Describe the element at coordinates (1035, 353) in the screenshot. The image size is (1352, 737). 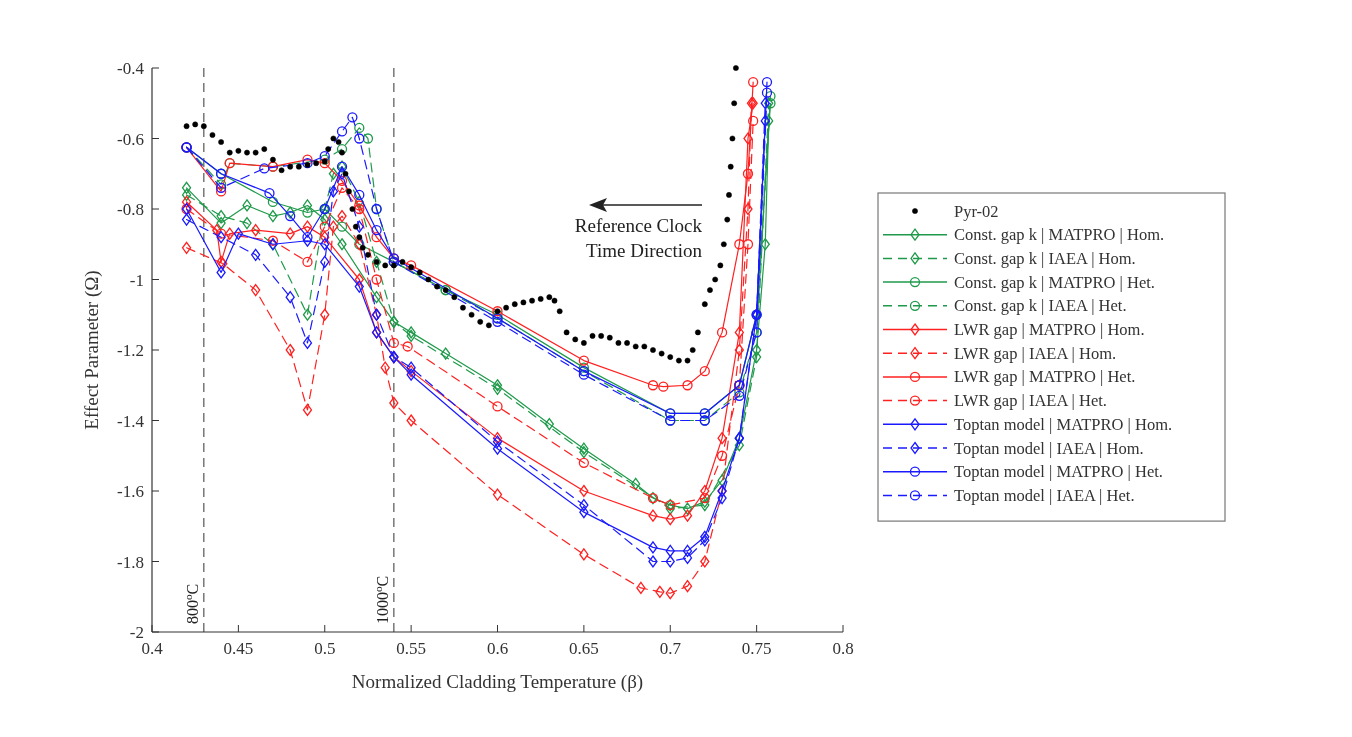
I see `legend-label: LWR gap | IAEA | Hom.` at that location.